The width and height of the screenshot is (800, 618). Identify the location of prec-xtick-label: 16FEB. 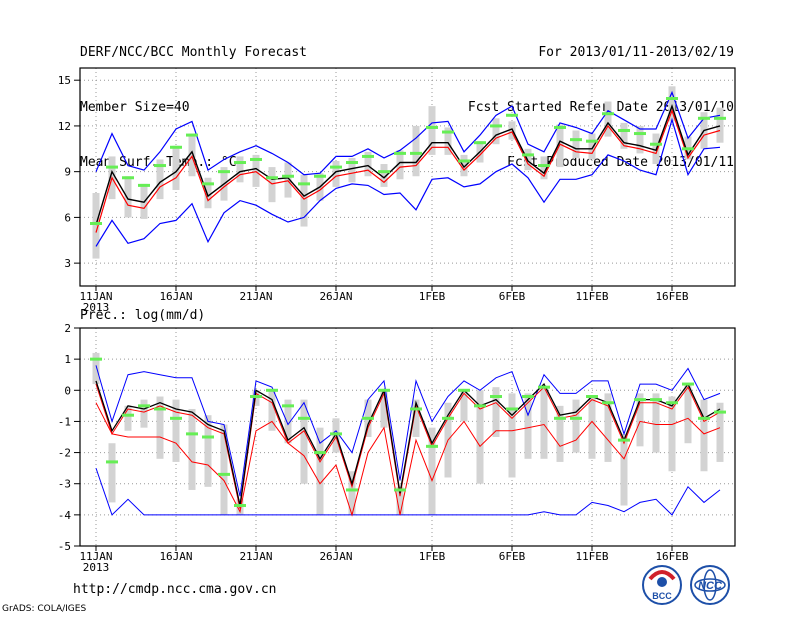
(671, 556).